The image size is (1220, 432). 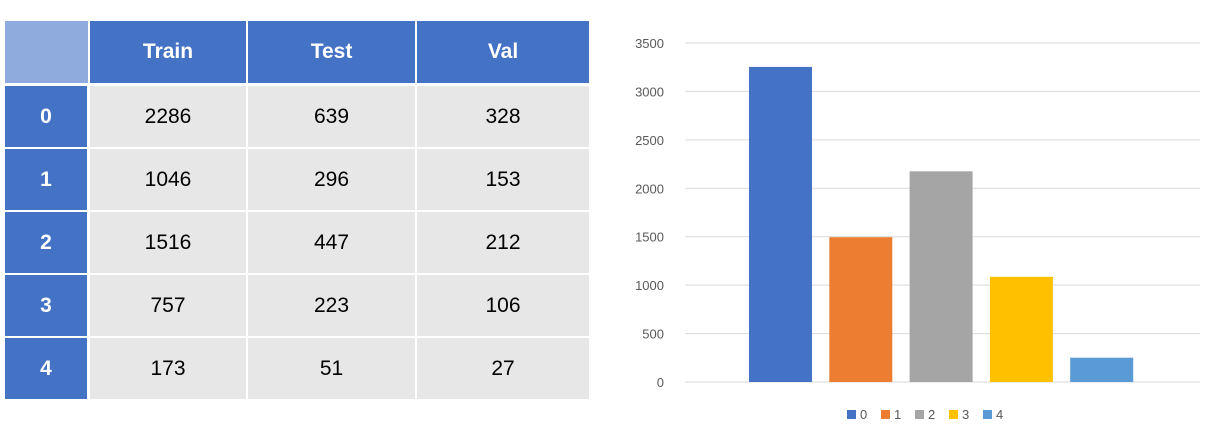 I want to click on legend-label-3: 3, so click(x=965, y=414).